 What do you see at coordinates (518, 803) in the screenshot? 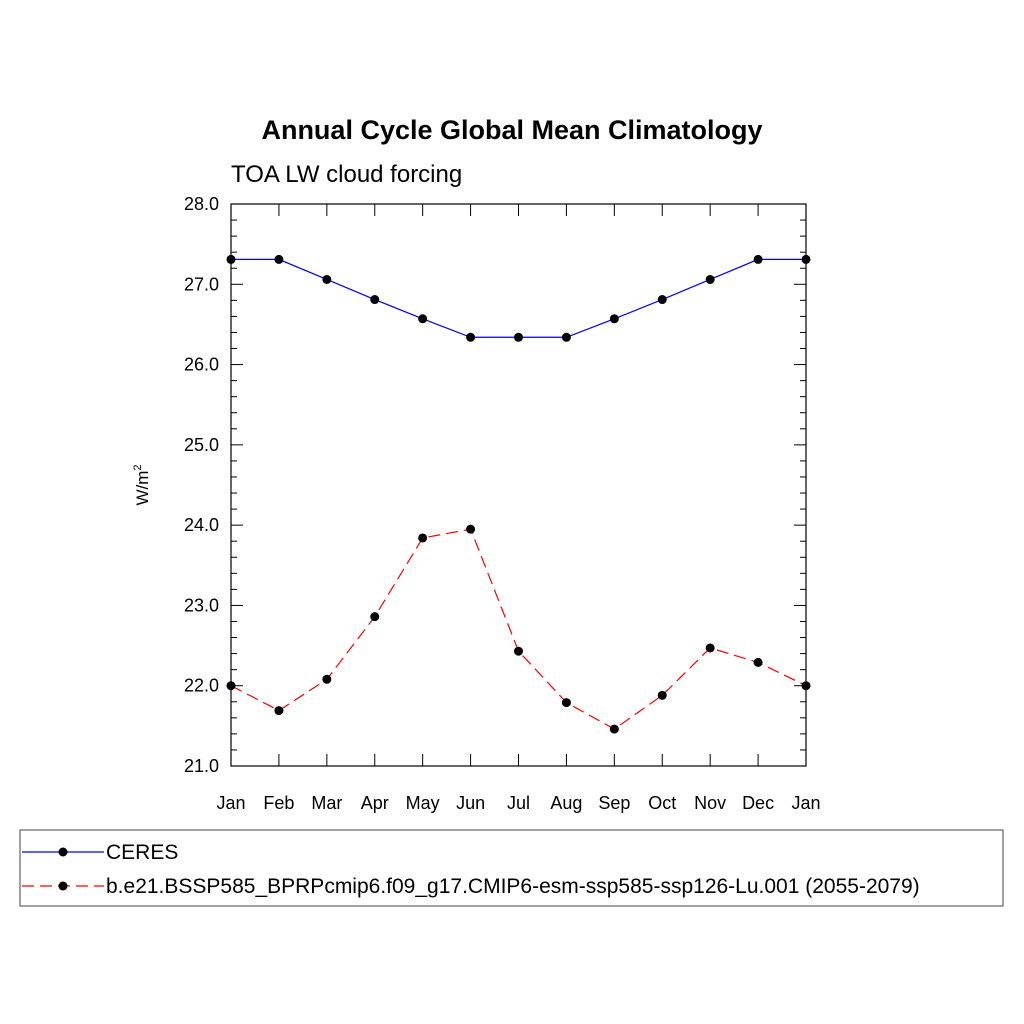
I see `x-tick-label: Jul` at bounding box center [518, 803].